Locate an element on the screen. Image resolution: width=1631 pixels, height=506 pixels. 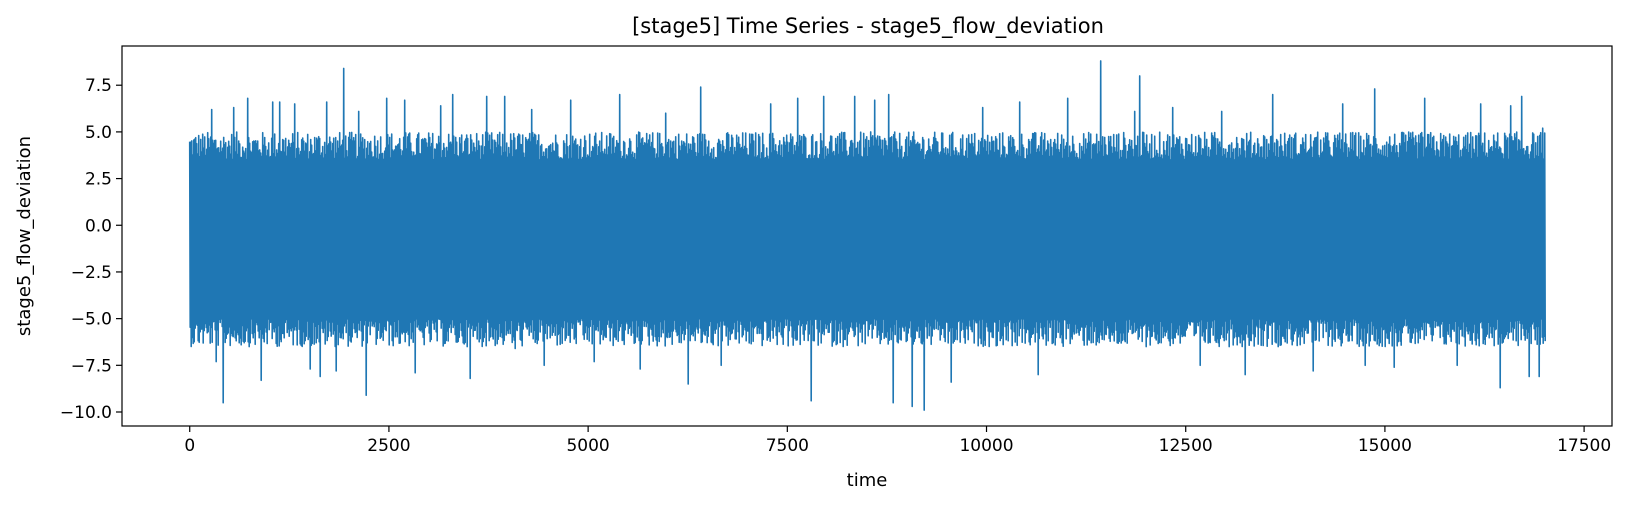
x-tick-label: 7500 is located at coordinates (787, 446).